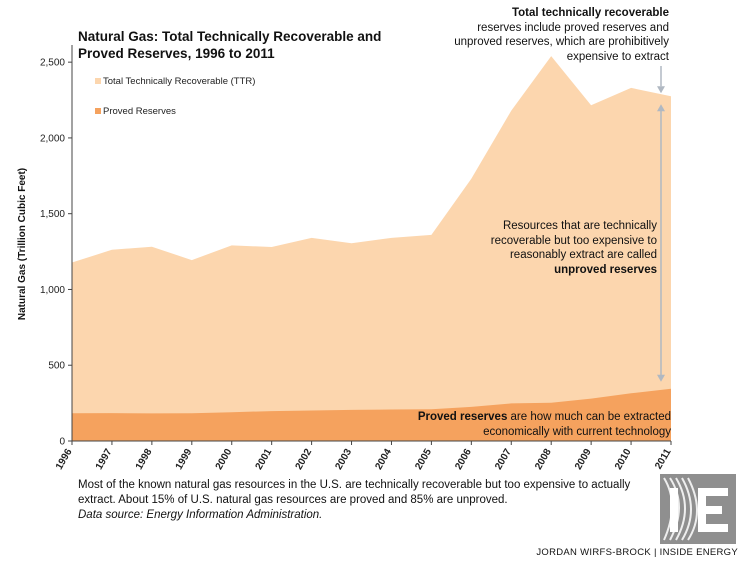 This screenshot has height=562, width=748. Describe the element at coordinates (590, 13) in the screenshot. I see `annotation-ttr-bold: Total technically recoverable` at that location.